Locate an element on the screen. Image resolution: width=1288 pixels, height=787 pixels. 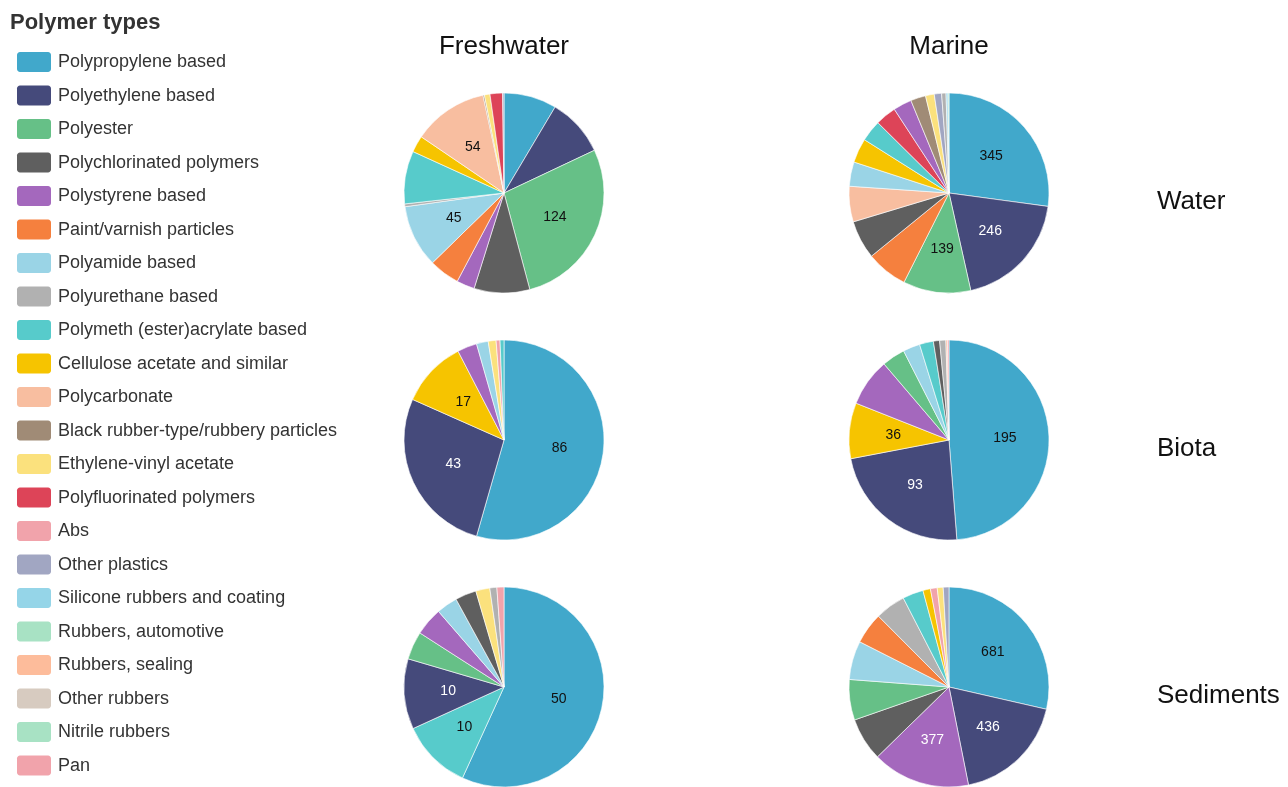
data-label: 195 is located at coordinates (1005, 436).